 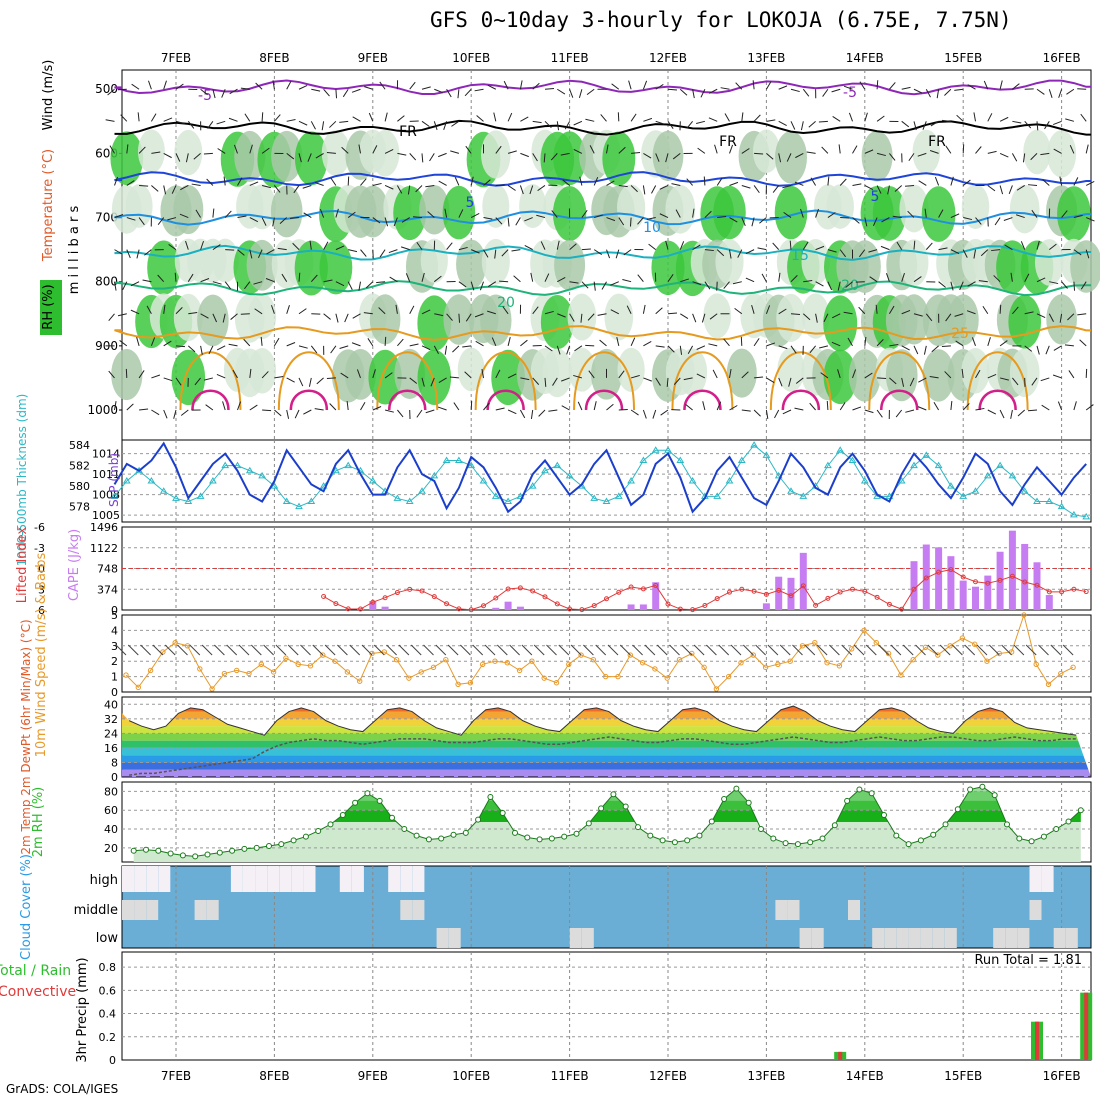 What do you see at coordinates (114, 692) in the screenshot?
I see `ytick-wind: 0` at bounding box center [114, 692].